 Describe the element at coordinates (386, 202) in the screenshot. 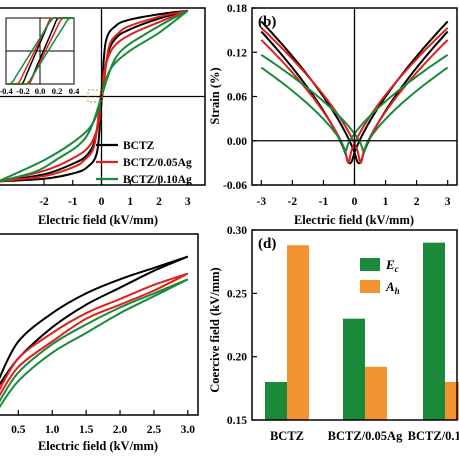

I see `panel-b-xtick-label-4: 1` at that location.